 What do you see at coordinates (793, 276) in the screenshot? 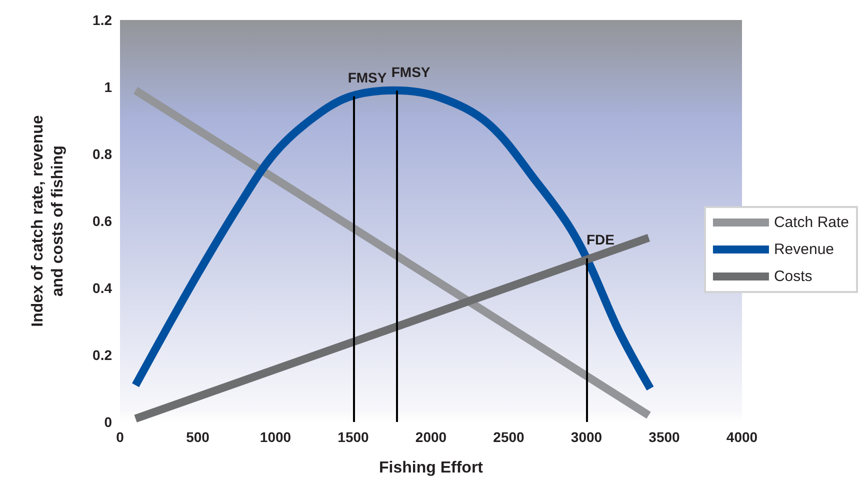
I see `legend-label: Costs` at bounding box center [793, 276].